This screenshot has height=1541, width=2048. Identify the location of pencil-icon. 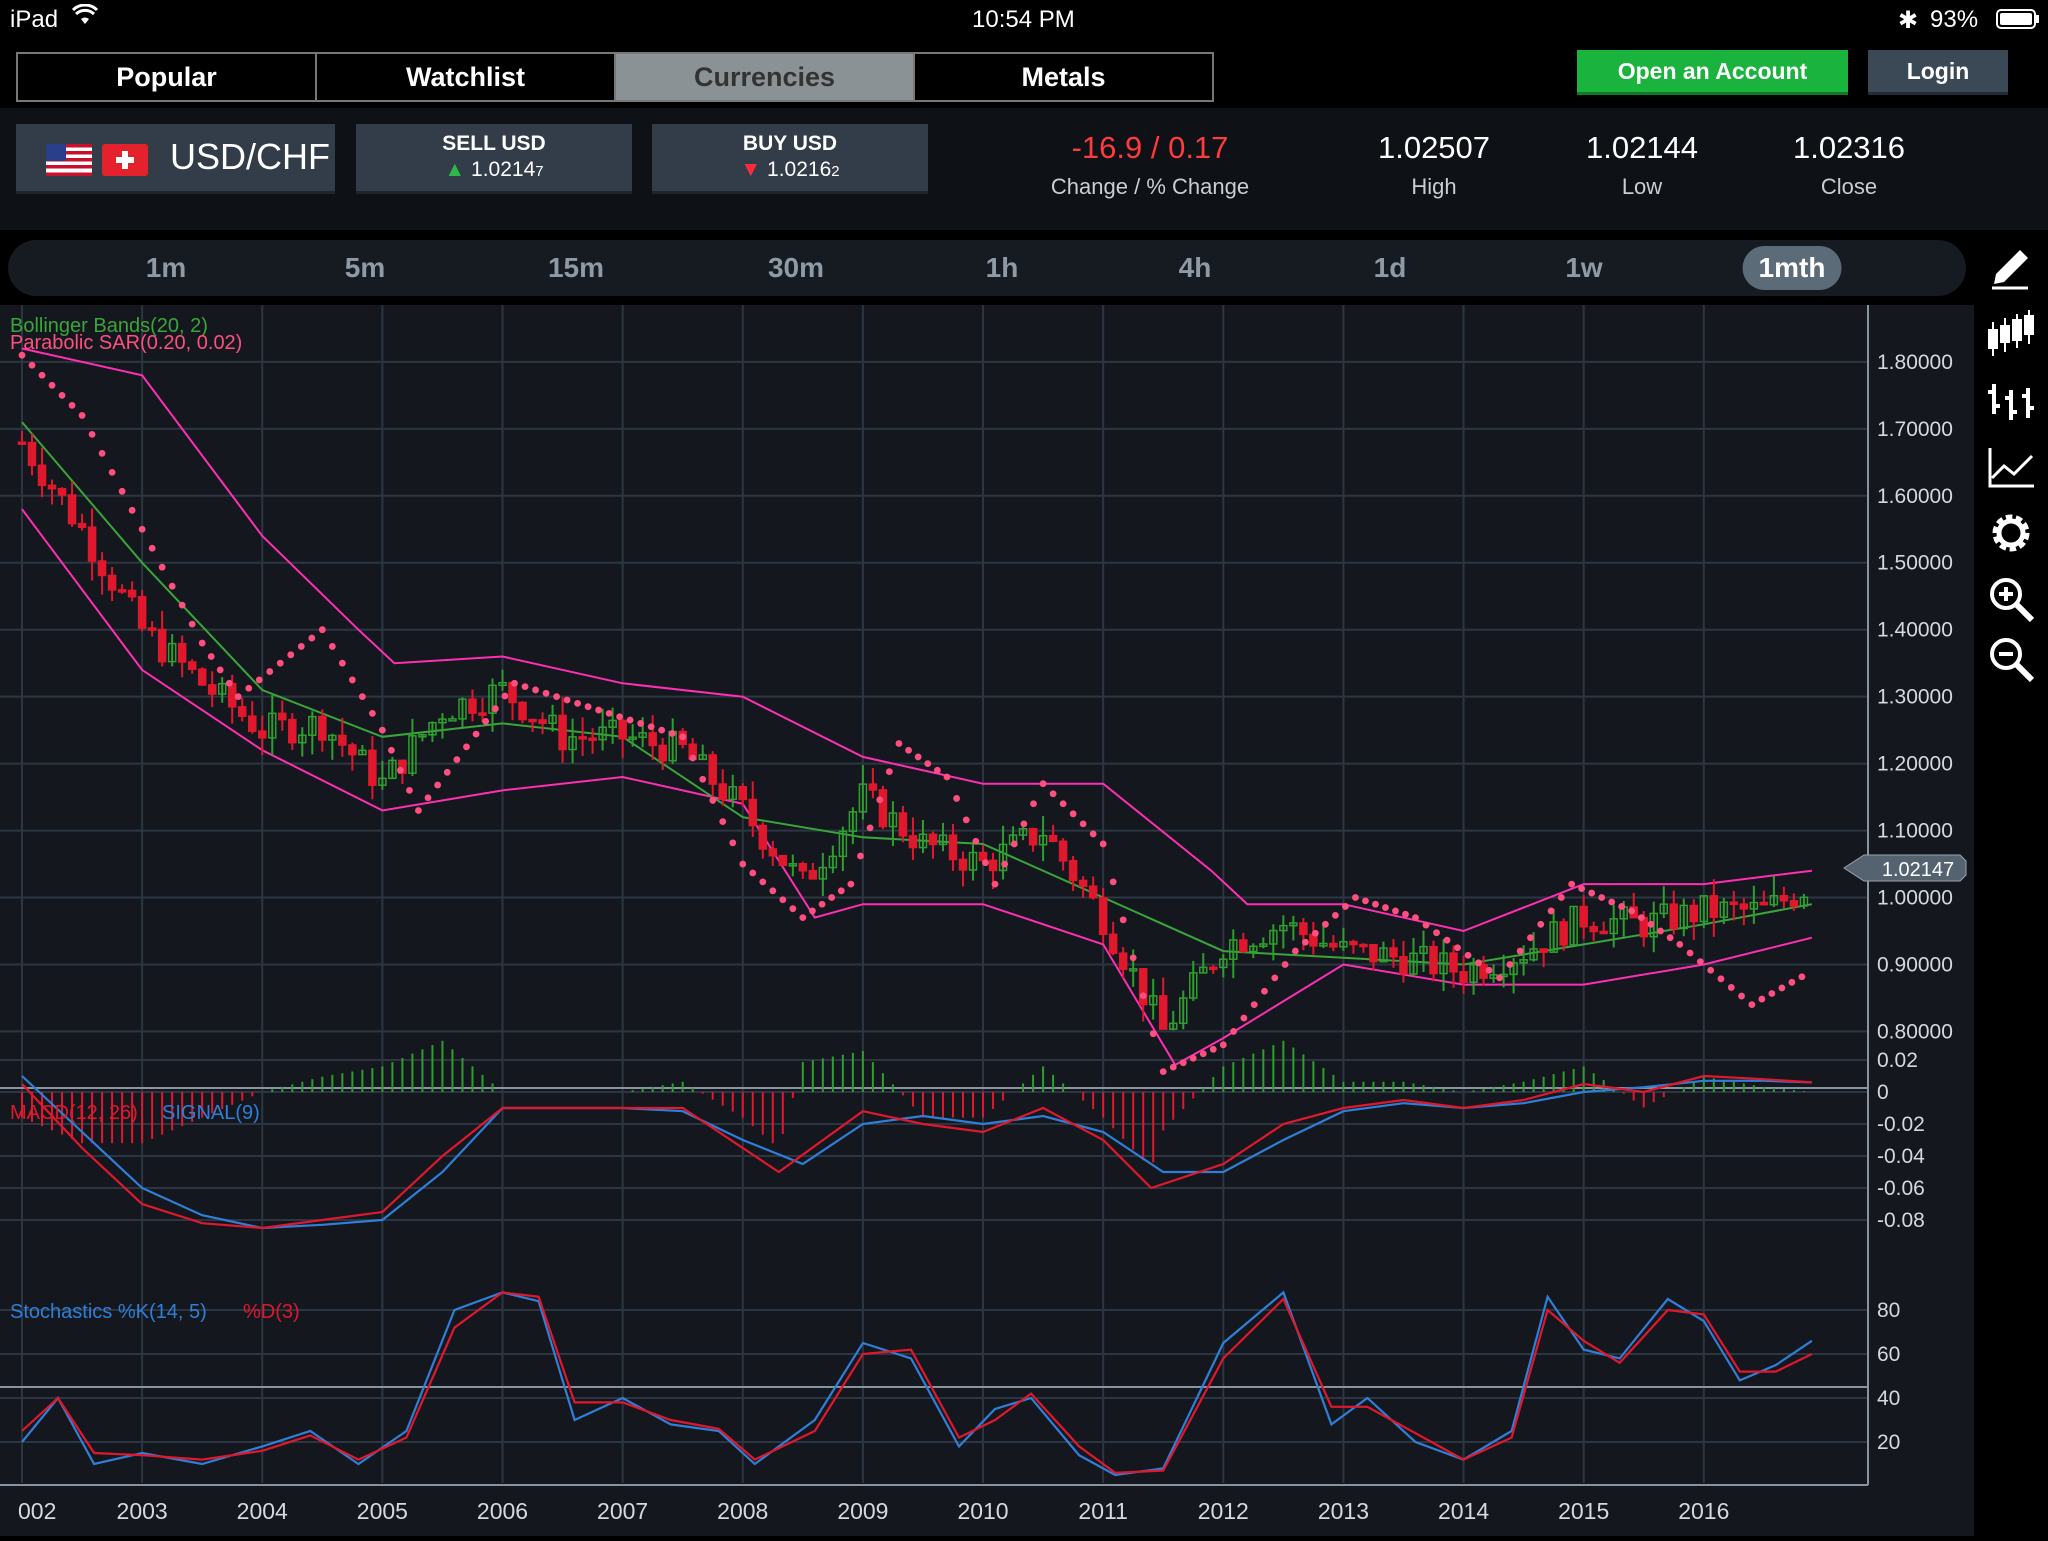
(2011, 269).